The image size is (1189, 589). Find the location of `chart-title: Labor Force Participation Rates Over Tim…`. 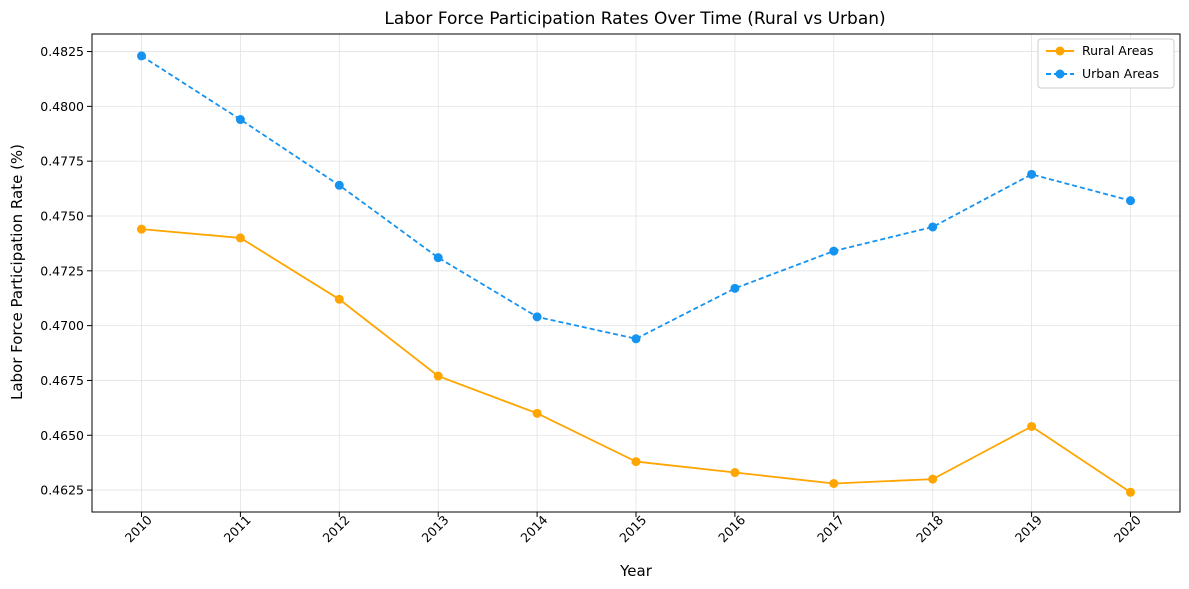

chart-title: Labor Force Participation Rates Over Tim… is located at coordinates (634, 19).